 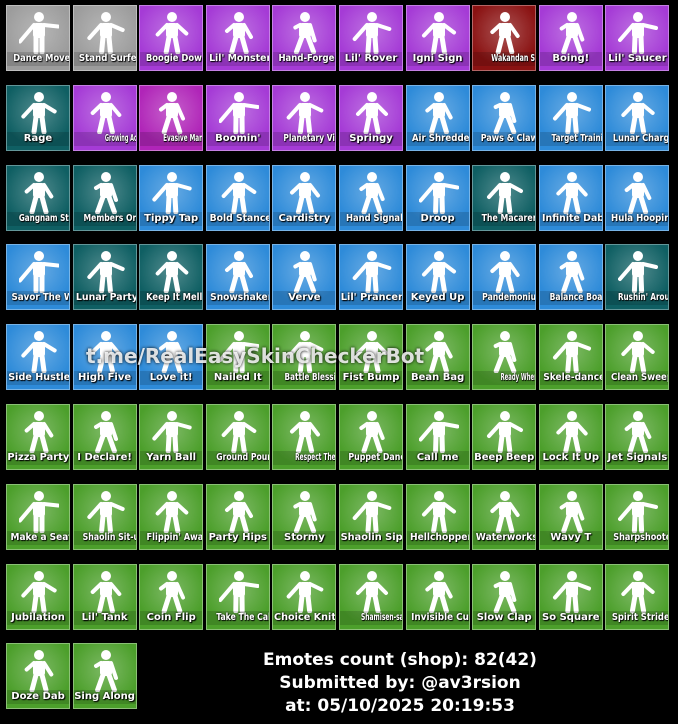 What do you see at coordinates (571, 617) in the screenshot?
I see `emote-name: So Square` at bounding box center [571, 617].